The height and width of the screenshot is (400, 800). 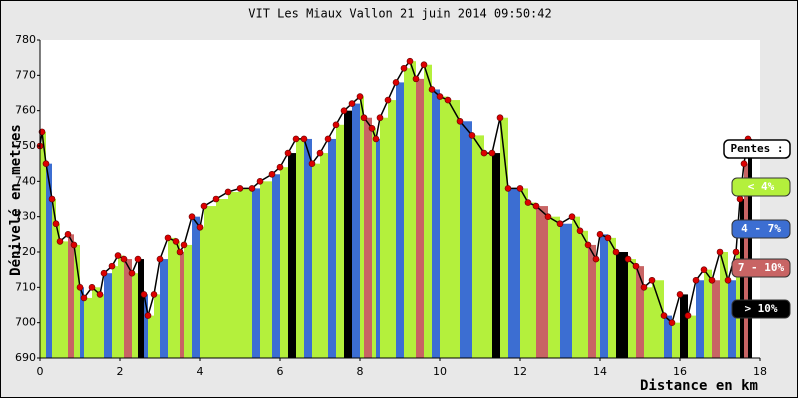 I want to click on legend-label: > 10%, so click(x=760, y=308).